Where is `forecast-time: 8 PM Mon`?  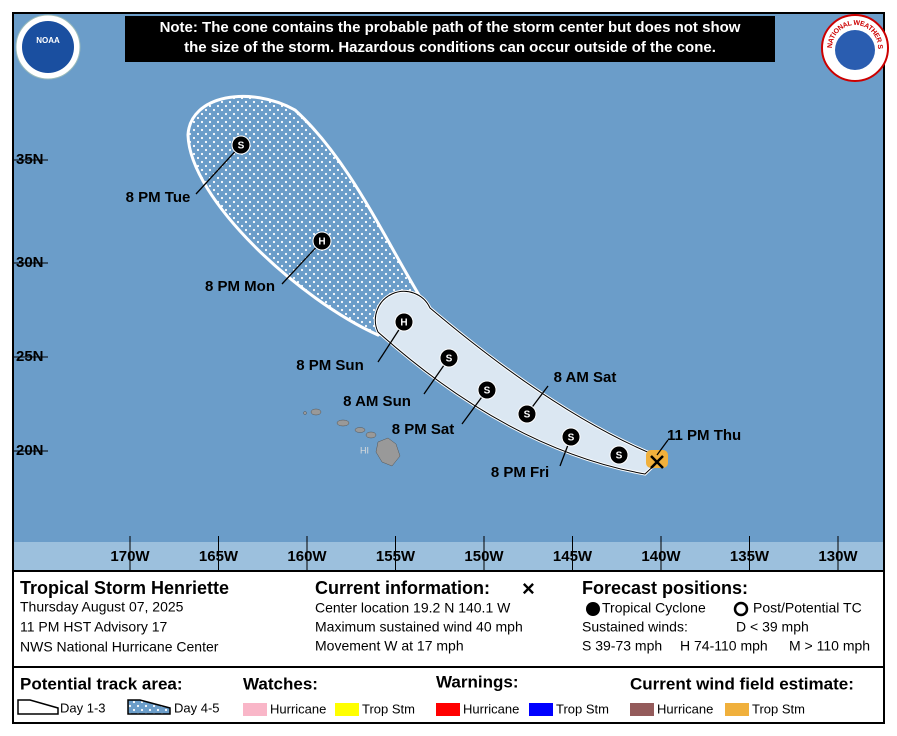
forecast-time: 8 PM Mon is located at coordinates (240, 286).